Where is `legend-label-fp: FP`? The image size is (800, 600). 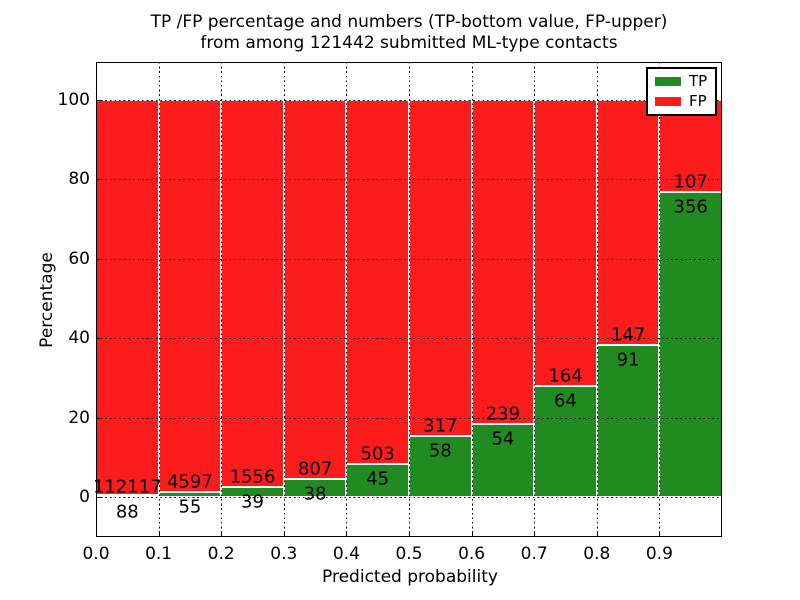
legend-label-fp: FP is located at coordinates (698, 101).